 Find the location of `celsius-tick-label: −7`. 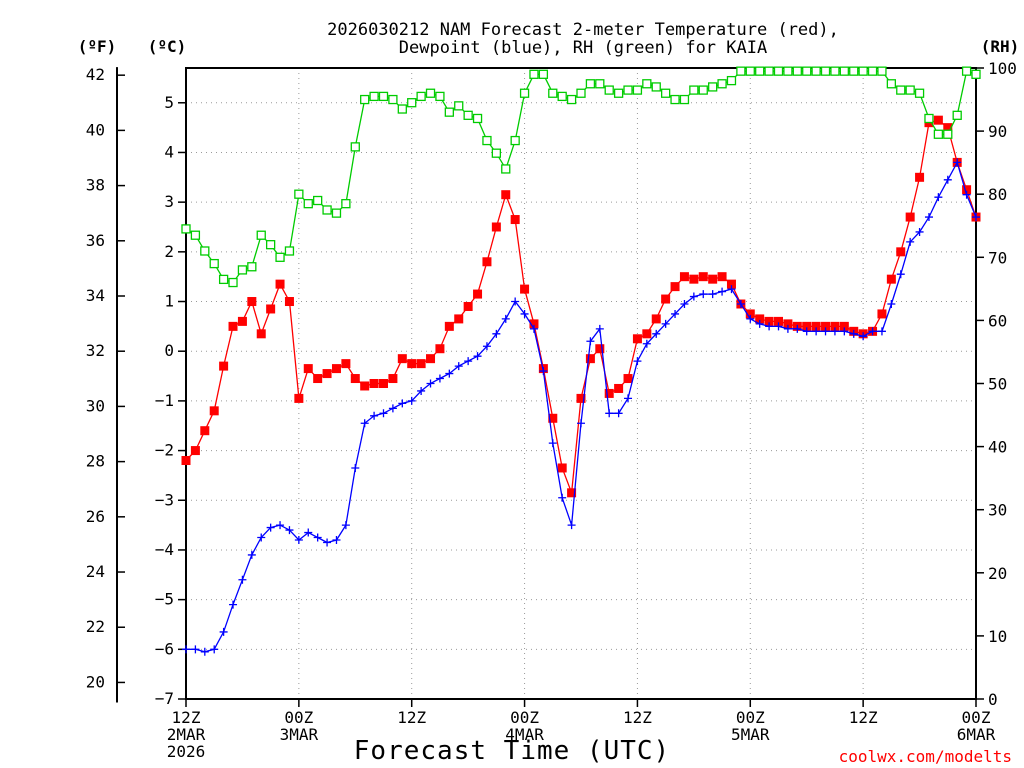

celsius-tick-label: −7 is located at coordinates (164, 698).